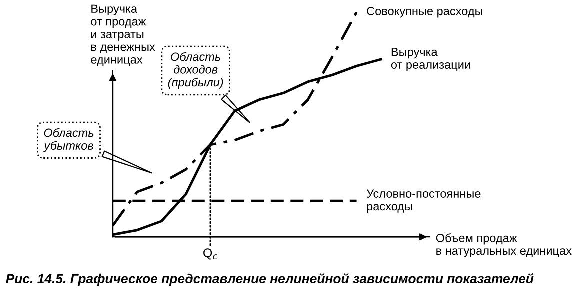 This screenshot has width=585, height=292. Describe the element at coordinates (423, 201) in the screenshot. I see `series-label: Условно-постоянные расходы` at that location.